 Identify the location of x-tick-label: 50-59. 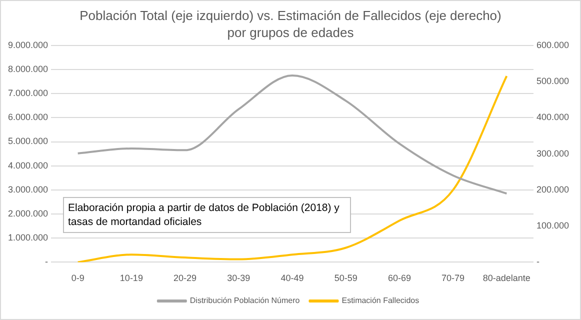
(346, 278).